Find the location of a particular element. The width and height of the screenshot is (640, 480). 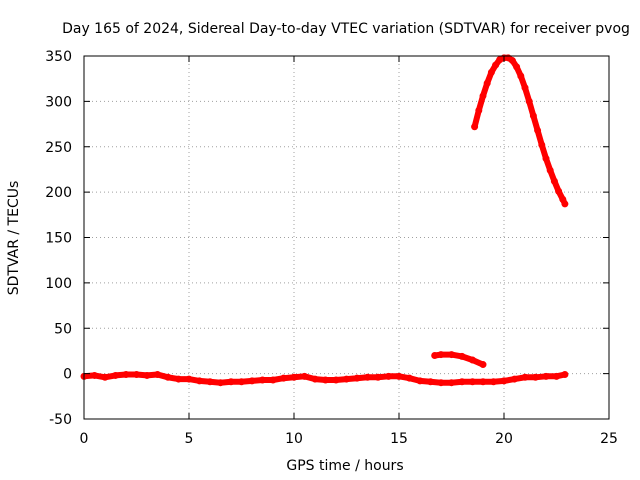

x-tick-label: 5 is located at coordinates (189, 439).